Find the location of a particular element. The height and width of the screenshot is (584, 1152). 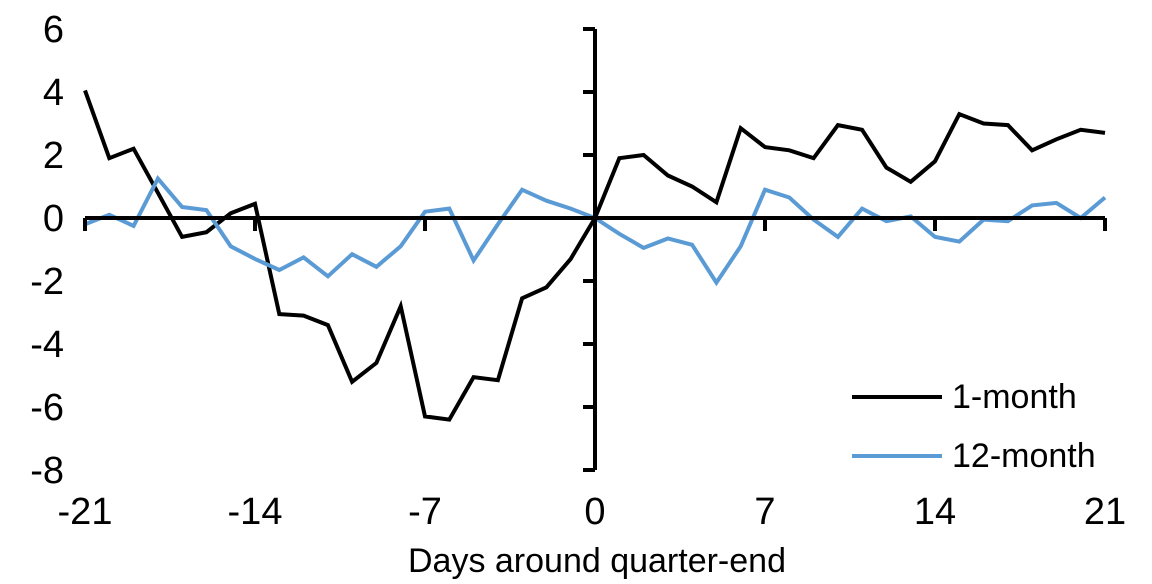

legend-label-1-month: 1-month is located at coordinates (1014, 397).